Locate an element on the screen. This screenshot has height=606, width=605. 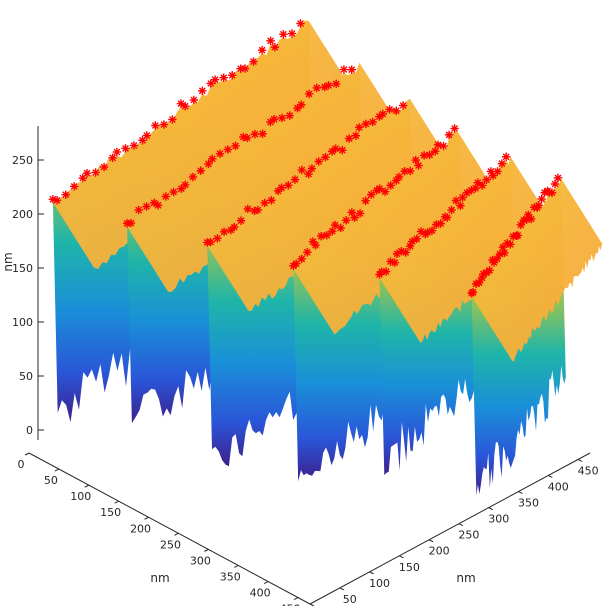
x-tick-label: 200 is located at coordinates (140, 528).